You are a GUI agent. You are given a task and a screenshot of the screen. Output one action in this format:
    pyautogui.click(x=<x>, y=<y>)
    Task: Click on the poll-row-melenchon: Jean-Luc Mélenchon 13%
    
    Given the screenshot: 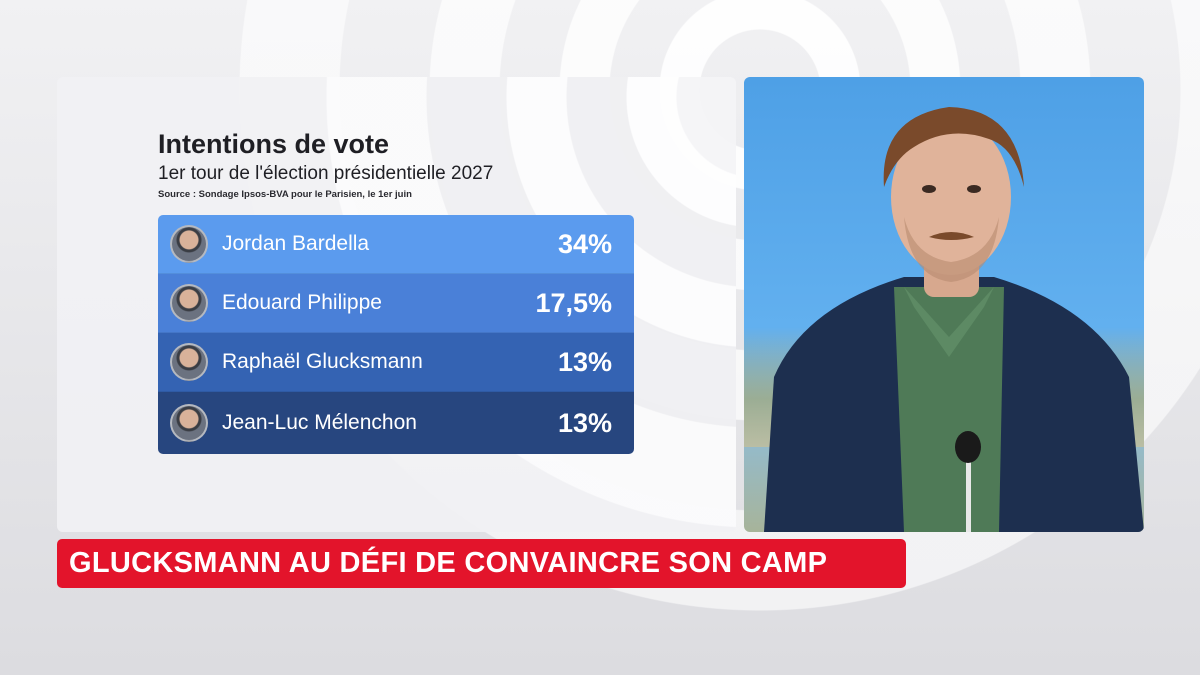 What is the action you would take?
    pyautogui.click(x=396, y=423)
    